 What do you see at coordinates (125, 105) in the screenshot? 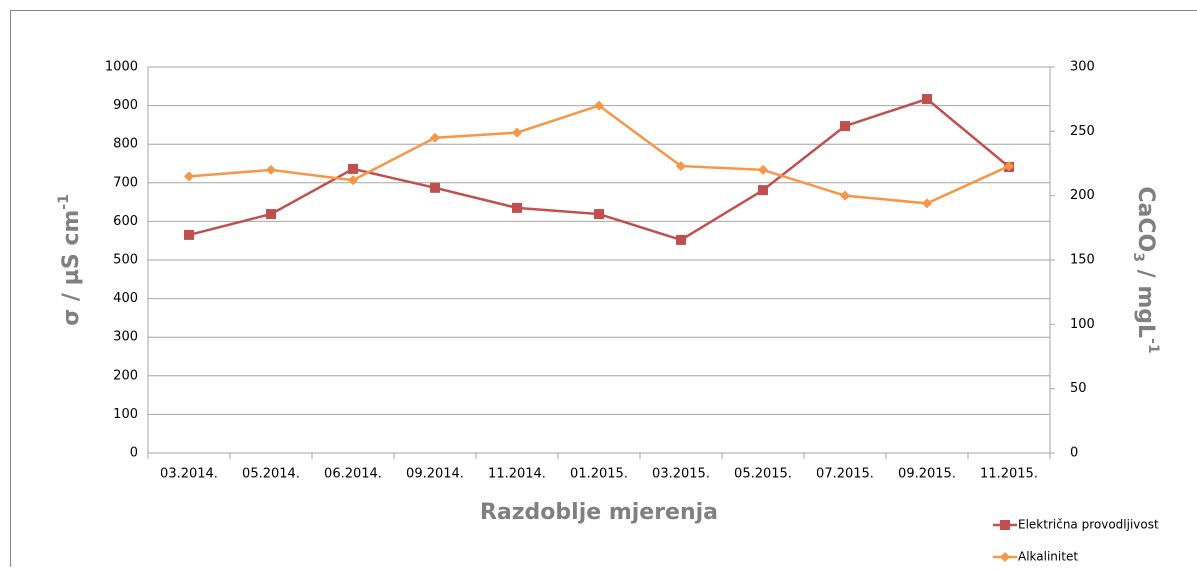
I see `y-tick-label: 900` at bounding box center [125, 105].